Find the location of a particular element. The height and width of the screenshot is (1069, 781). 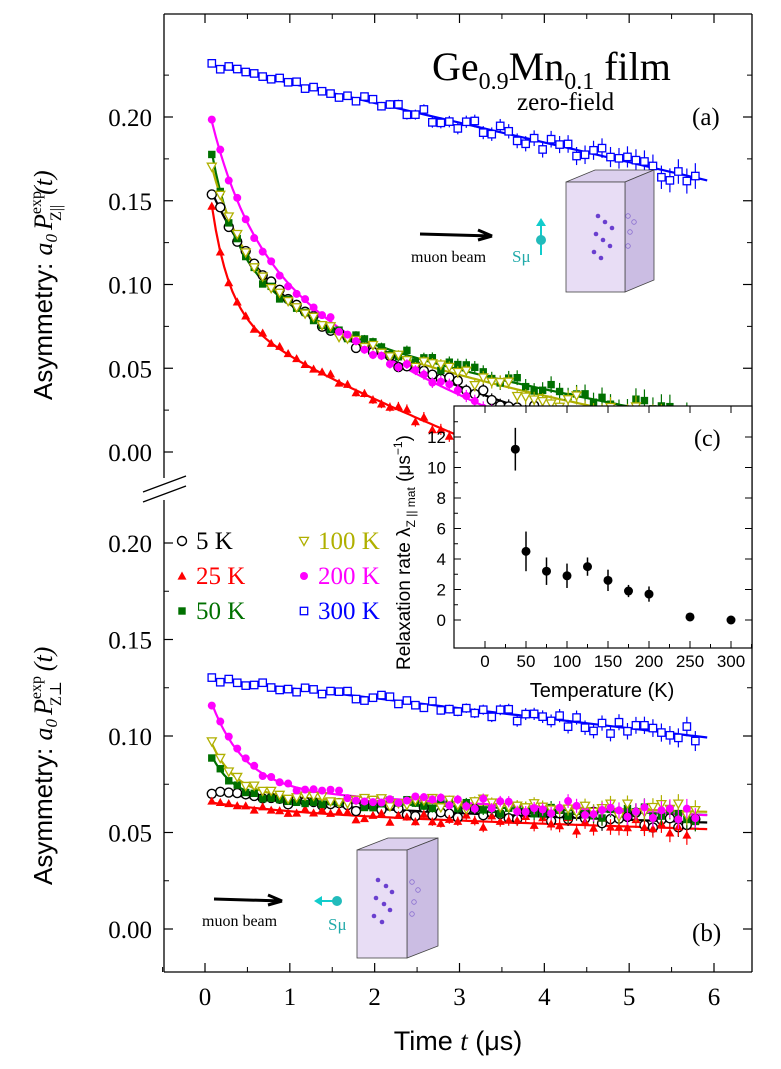

inset-y-tick-label: 6 is located at coordinates (441, 529).